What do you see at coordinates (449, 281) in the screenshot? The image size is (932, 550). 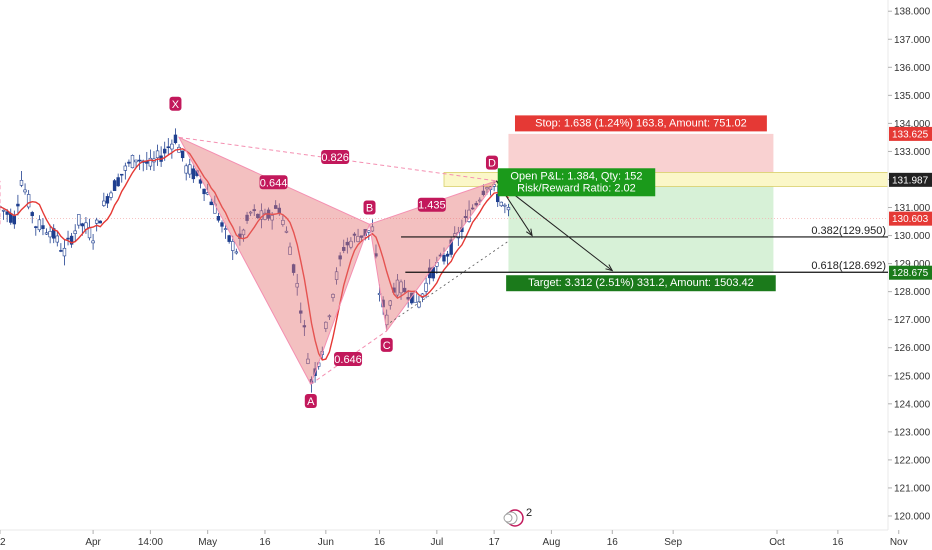 I see `trend-line` at bounding box center [449, 281].